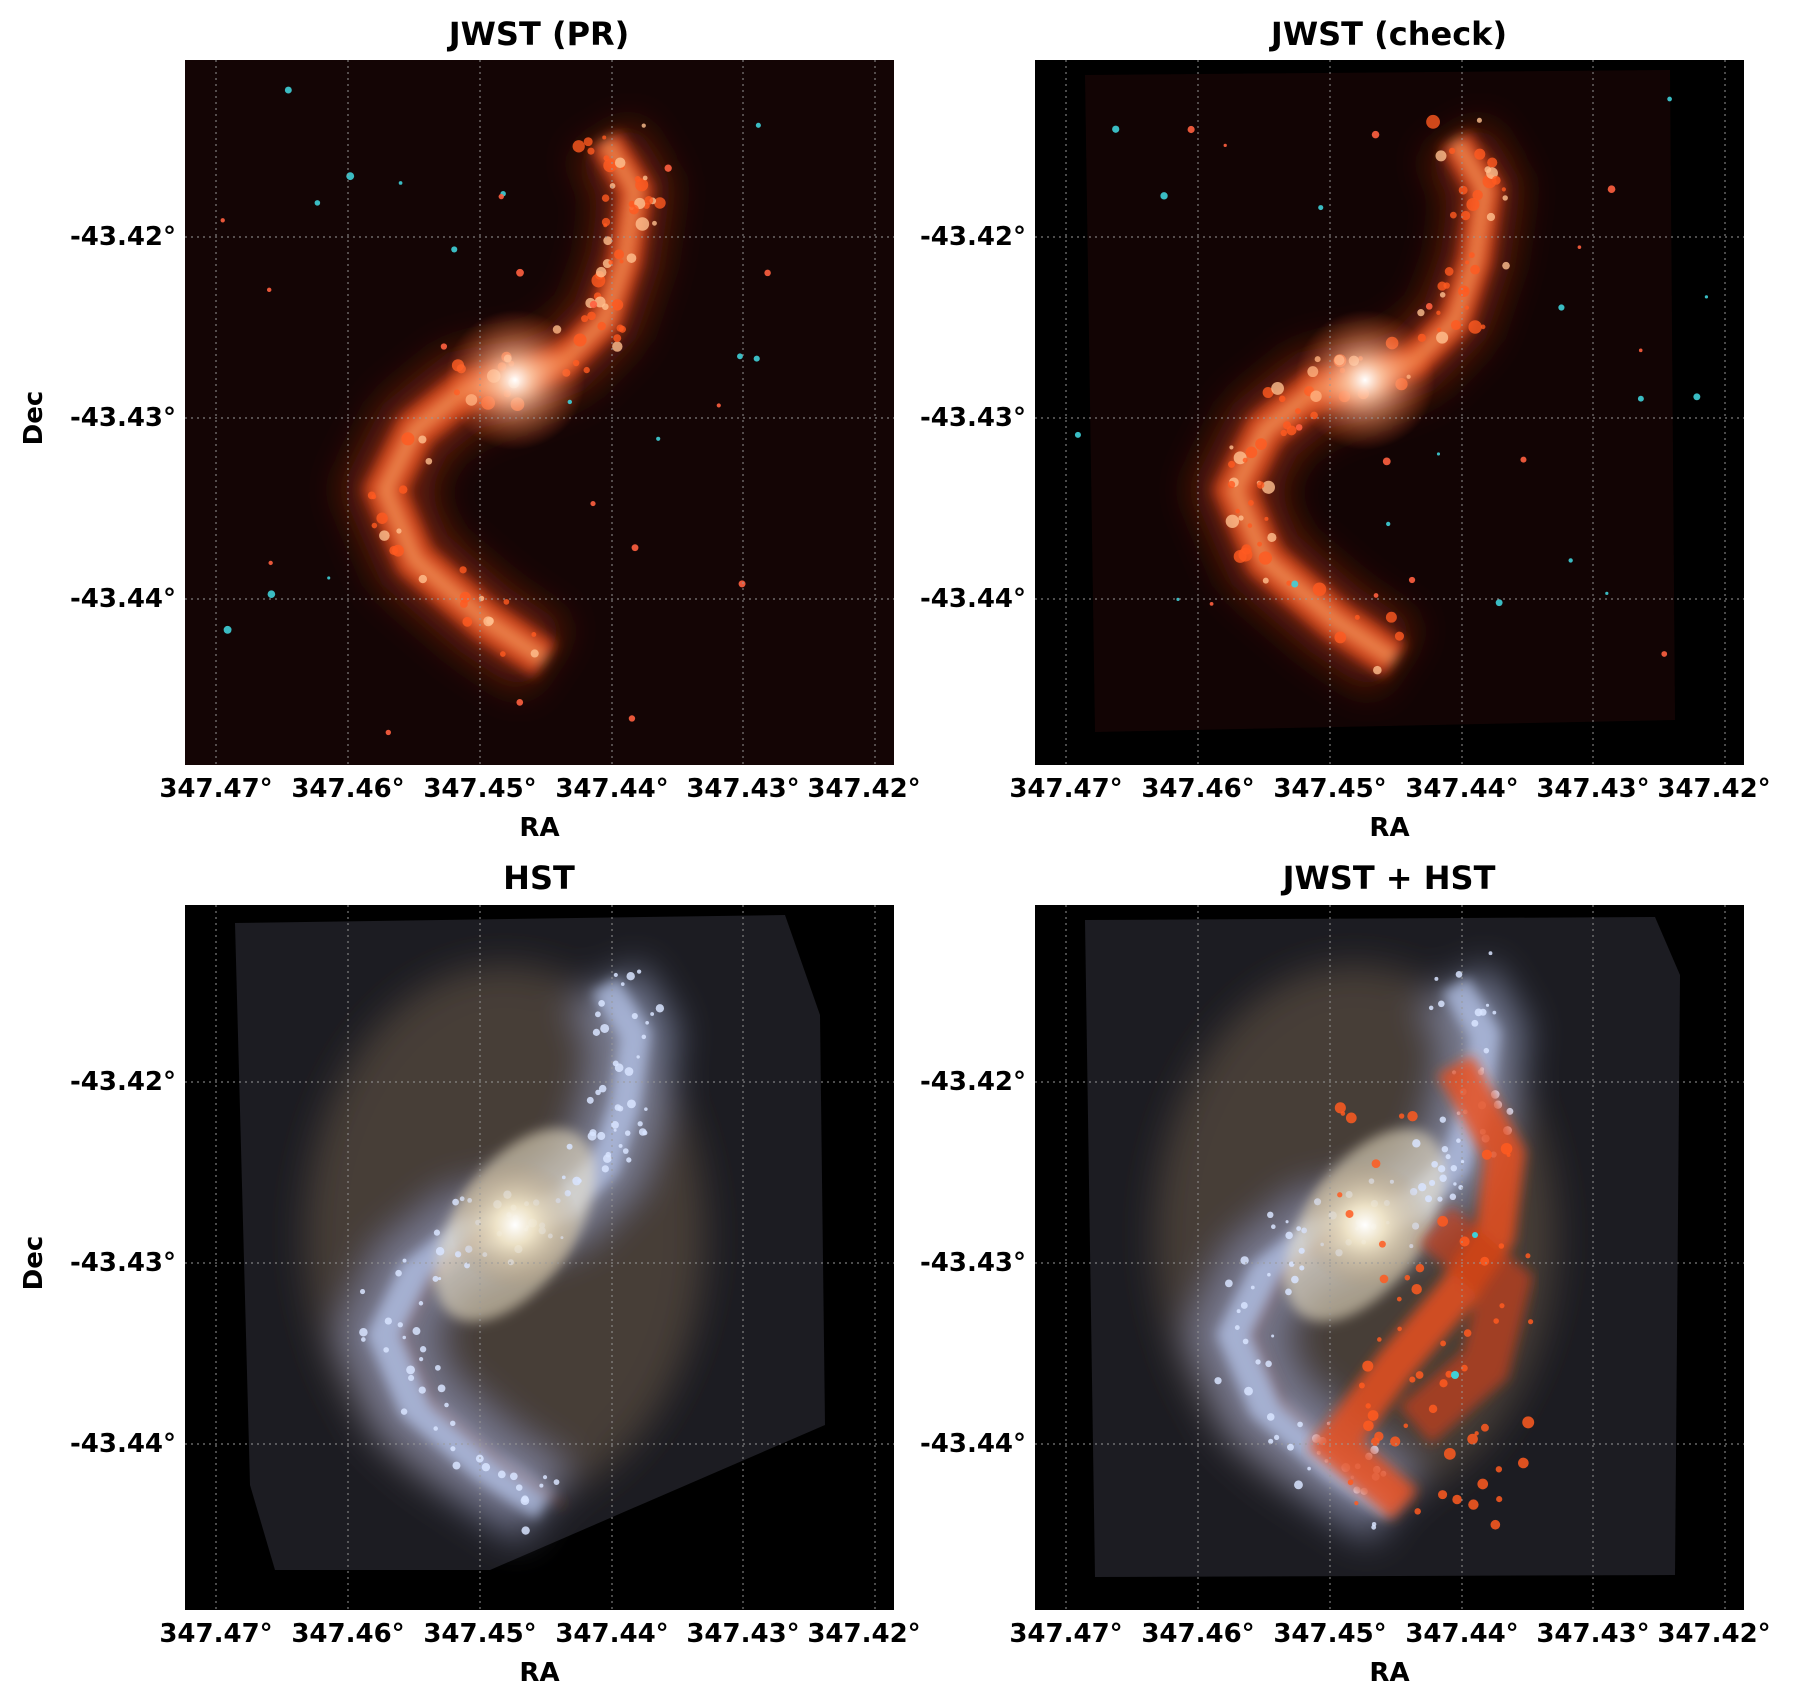 The height and width of the screenshot is (1701, 1795). What do you see at coordinates (539, 878) in the screenshot?
I see `panel-title-hst: HST` at bounding box center [539, 878].